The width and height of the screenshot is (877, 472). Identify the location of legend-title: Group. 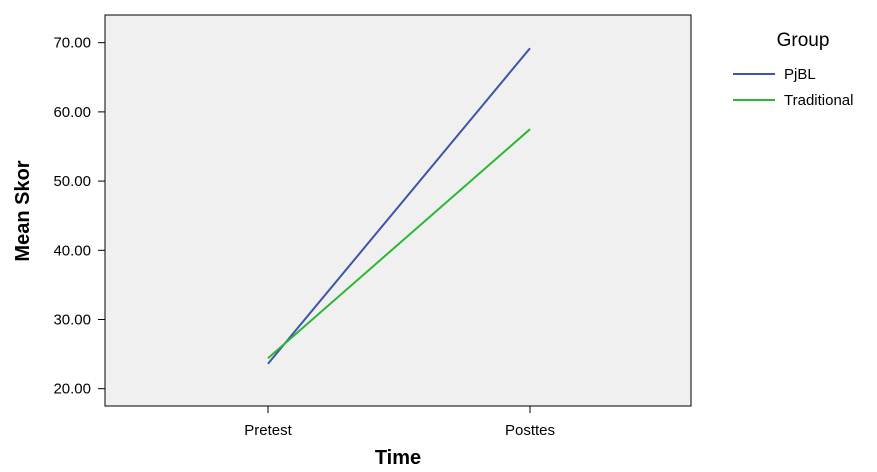
(803, 40).